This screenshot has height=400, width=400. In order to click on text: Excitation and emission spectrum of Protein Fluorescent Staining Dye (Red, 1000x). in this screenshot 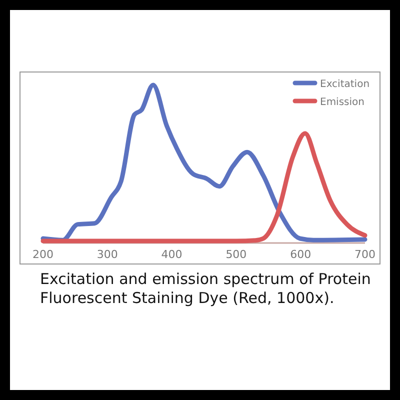, I will do `click(206, 289)`.